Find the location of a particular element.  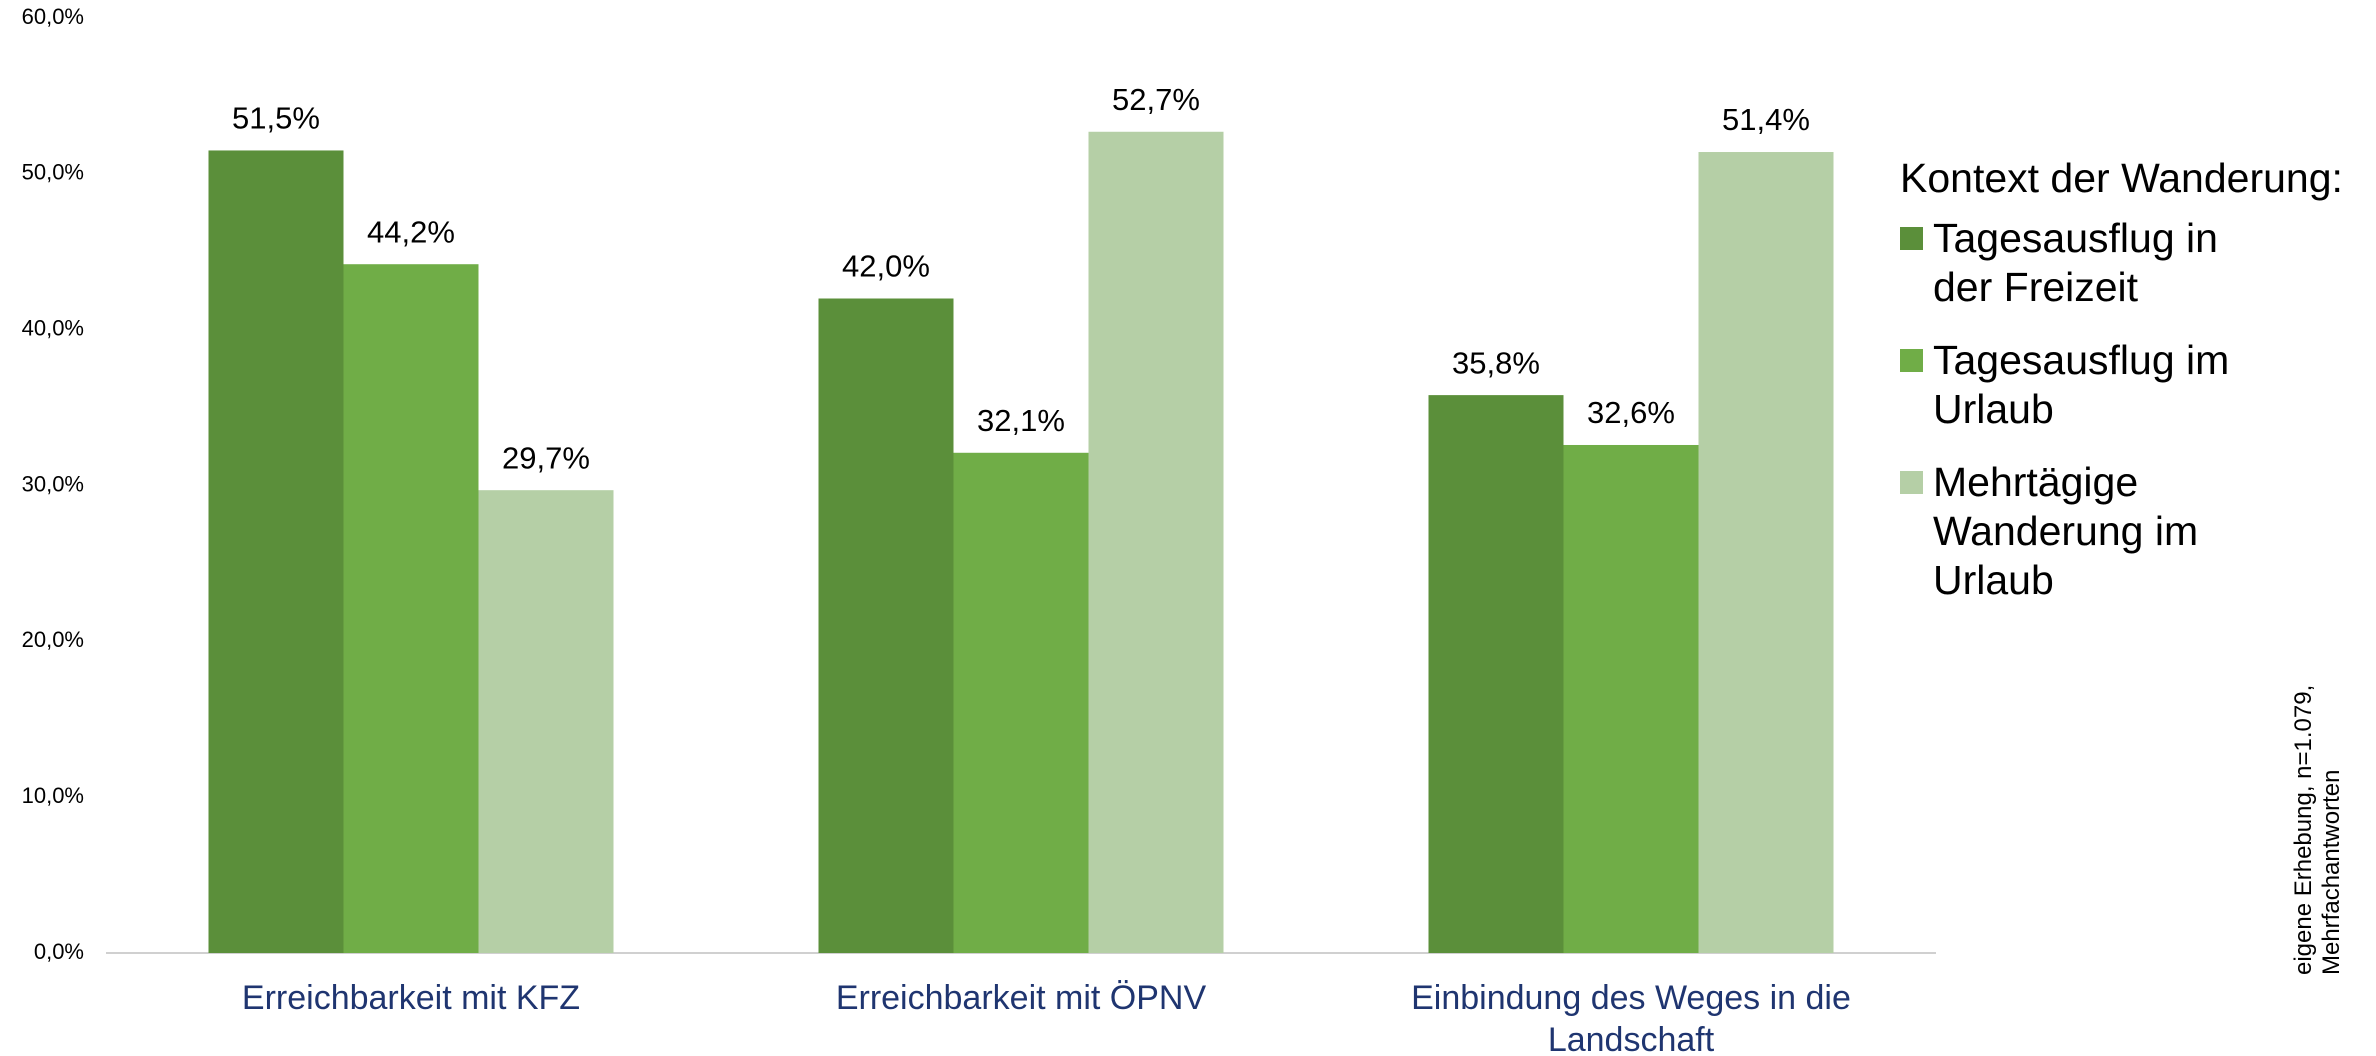

value-label: 51,4% is located at coordinates (1766, 119).